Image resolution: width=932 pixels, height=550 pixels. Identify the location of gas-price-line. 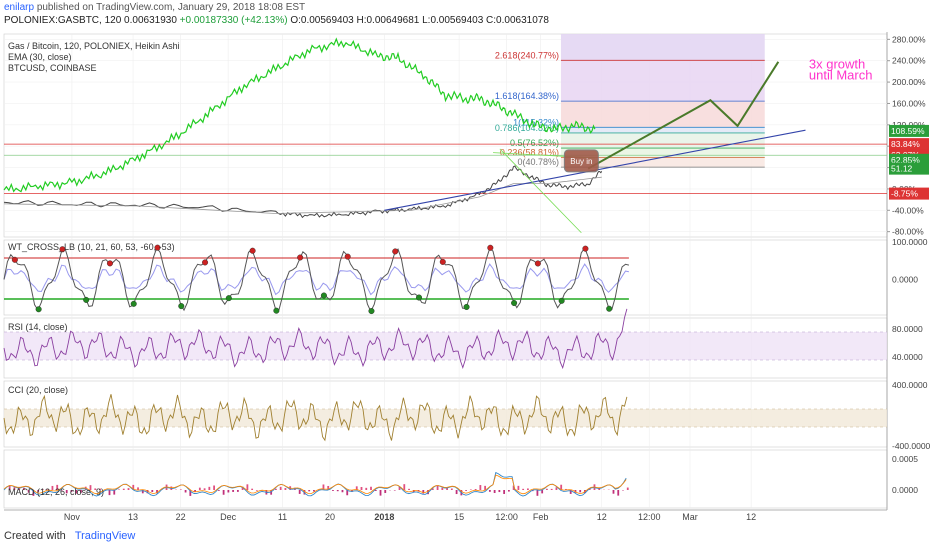
(303, 192).